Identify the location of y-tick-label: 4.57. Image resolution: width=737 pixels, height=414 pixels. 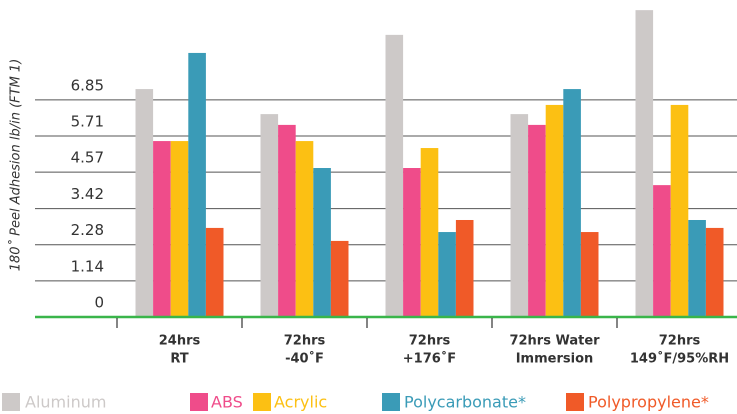
(87, 158).